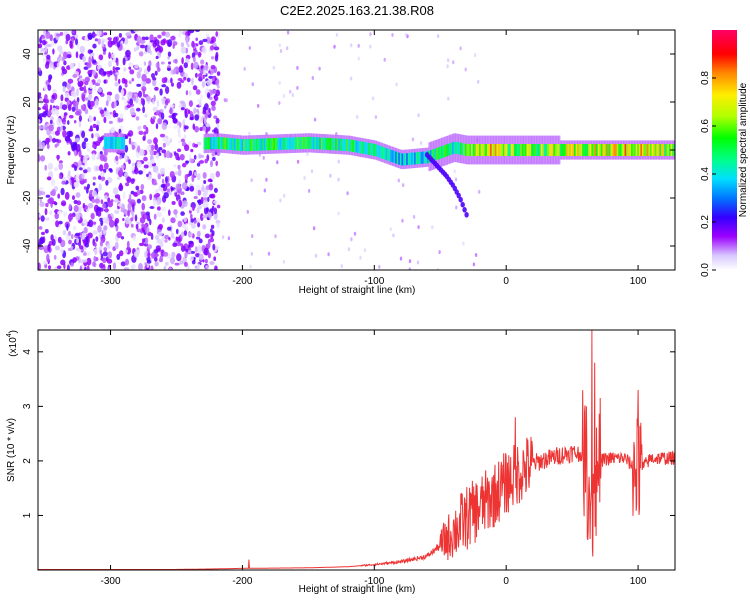  I want to click on colorbar-tick-label: 0.2, so click(705, 222).